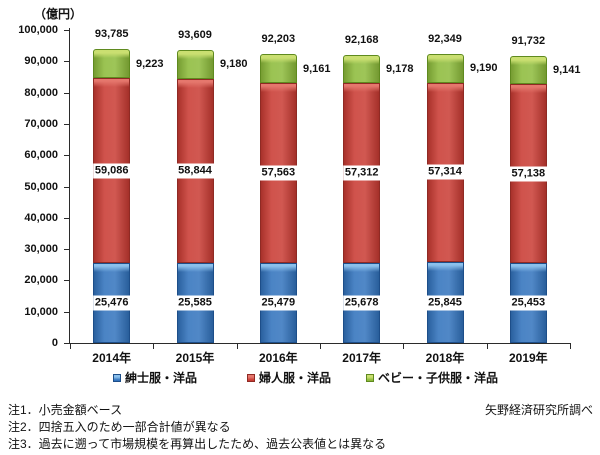 This screenshot has height=455, width=600. Describe the element at coordinates (438, 378) in the screenshot. I see `legend-label-baby-kids: ベビー・子供服・洋品` at that location.